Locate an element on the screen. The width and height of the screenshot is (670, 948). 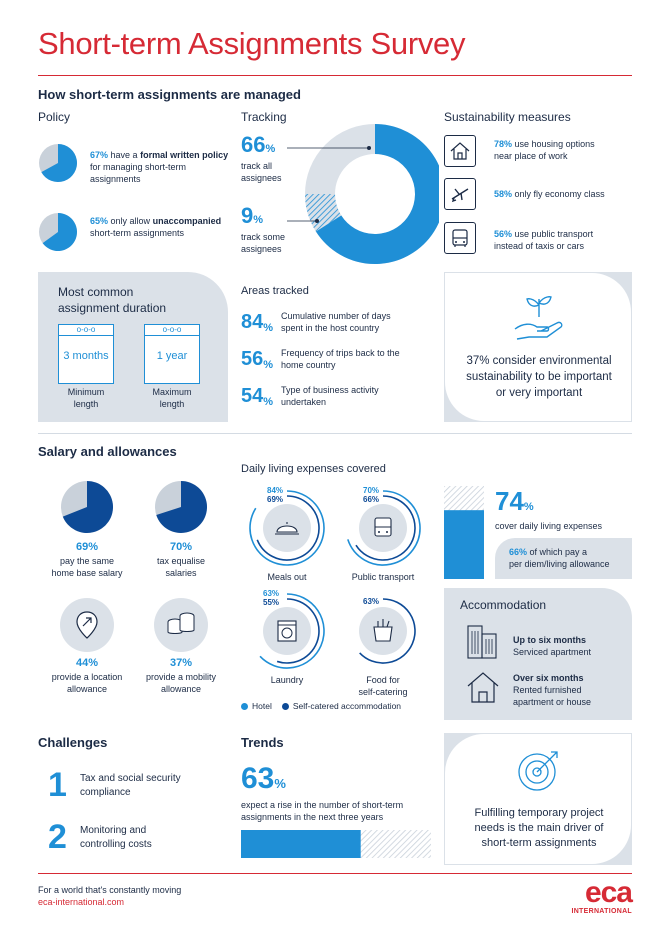
cover-stat: 74% is located at coordinates (514, 501).